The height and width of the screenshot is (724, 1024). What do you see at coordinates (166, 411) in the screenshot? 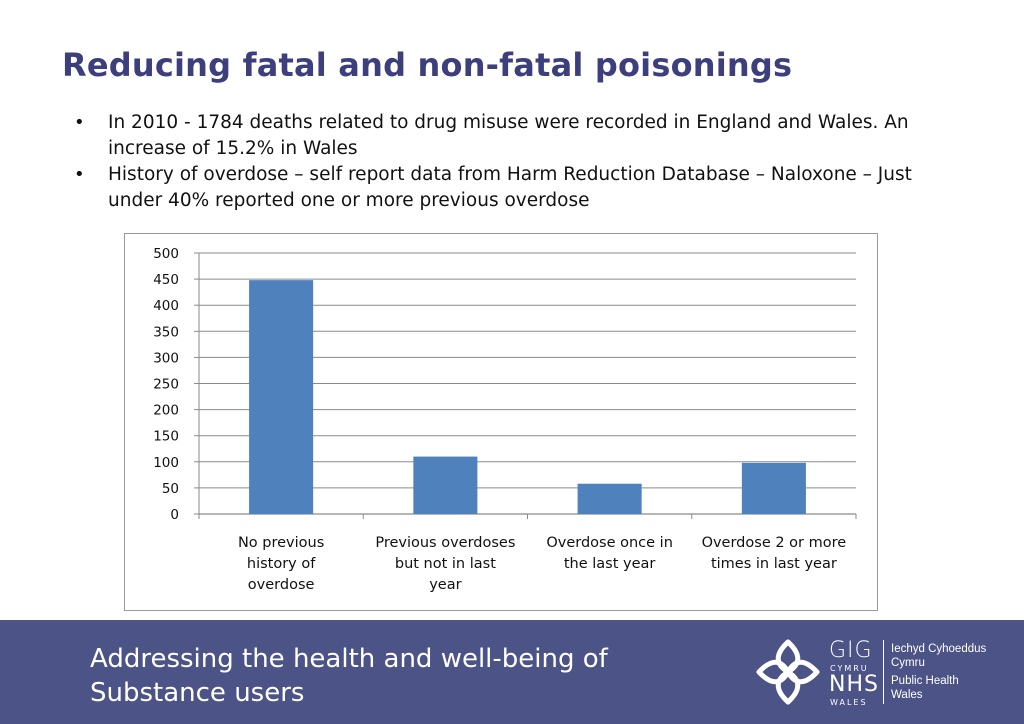
I see `y-tick-label: 200` at bounding box center [166, 411].